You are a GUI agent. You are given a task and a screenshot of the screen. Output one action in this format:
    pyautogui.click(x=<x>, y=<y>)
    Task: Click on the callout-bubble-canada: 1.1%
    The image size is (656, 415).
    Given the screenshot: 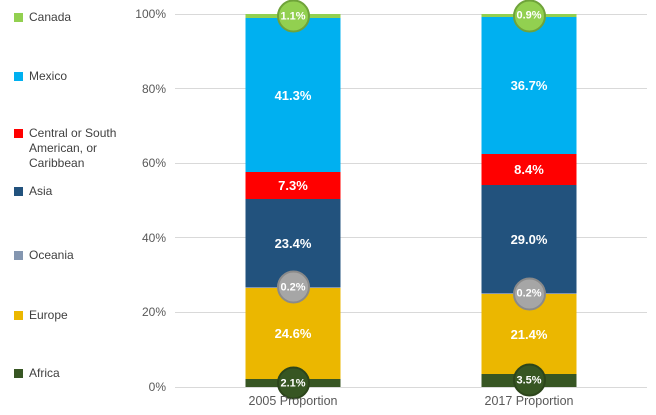 What is the action you would take?
    pyautogui.click(x=293, y=16)
    